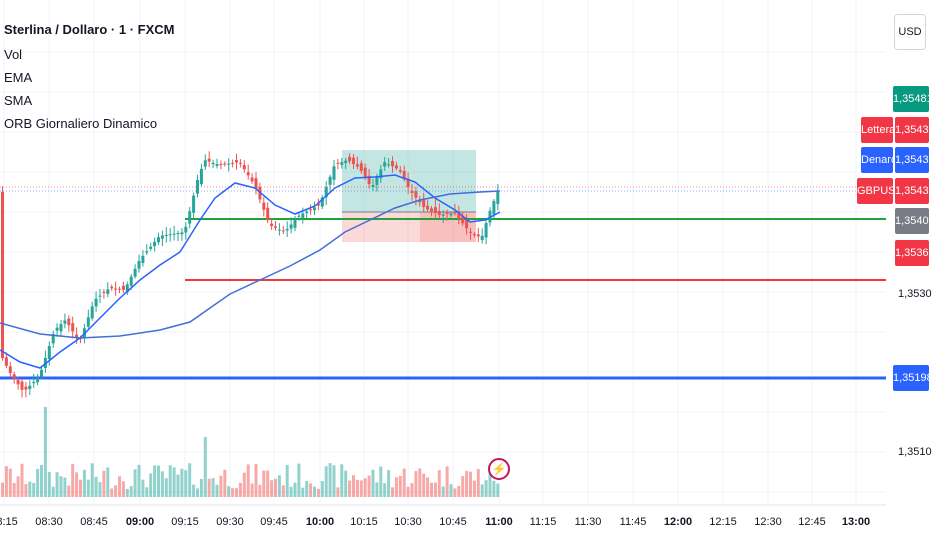 The width and height of the screenshot is (932, 550). What do you see at coordinates (89, 29) in the screenshot?
I see `symbol-title: Sterlina / Dollaro · 1 · FXCM` at bounding box center [89, 29].